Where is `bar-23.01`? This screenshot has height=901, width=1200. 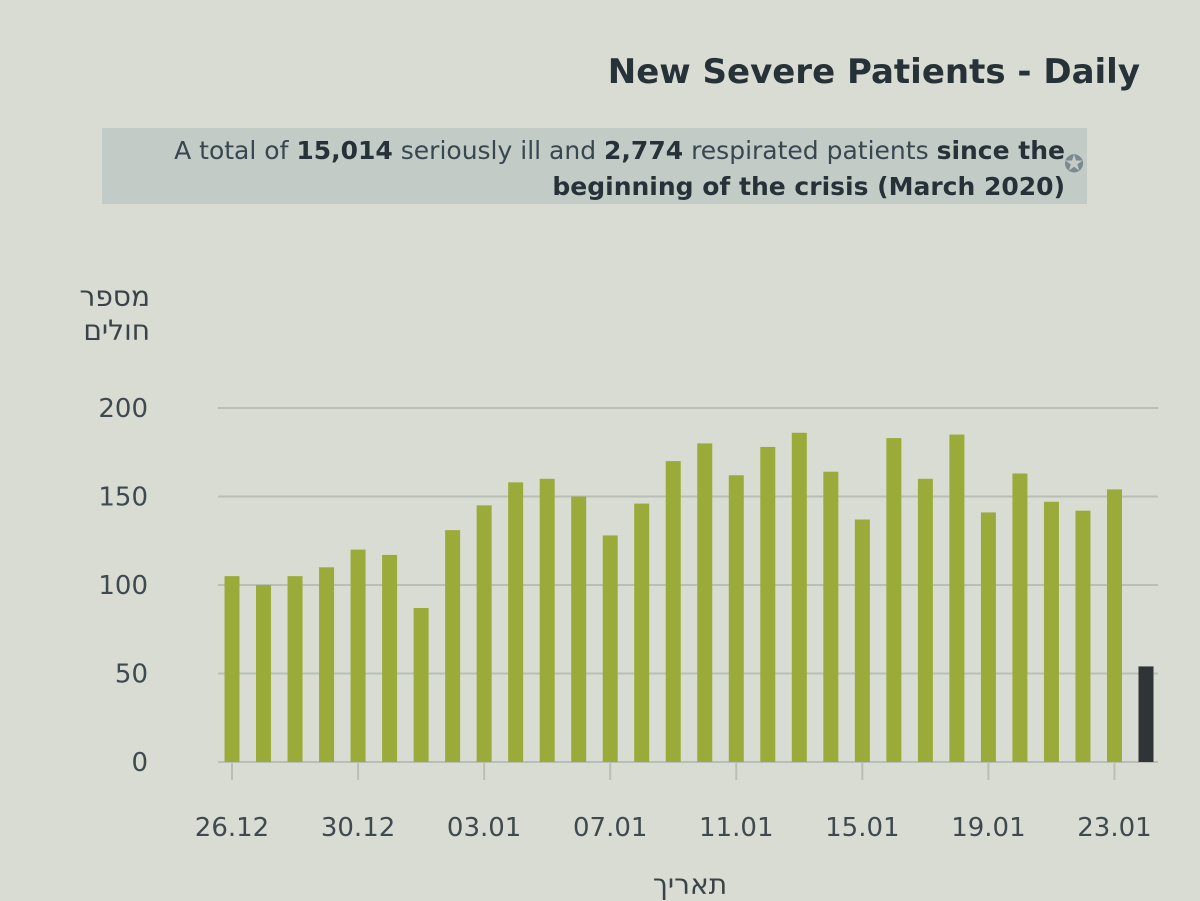
bar-23.01 is located at coordinates (1114, 625).